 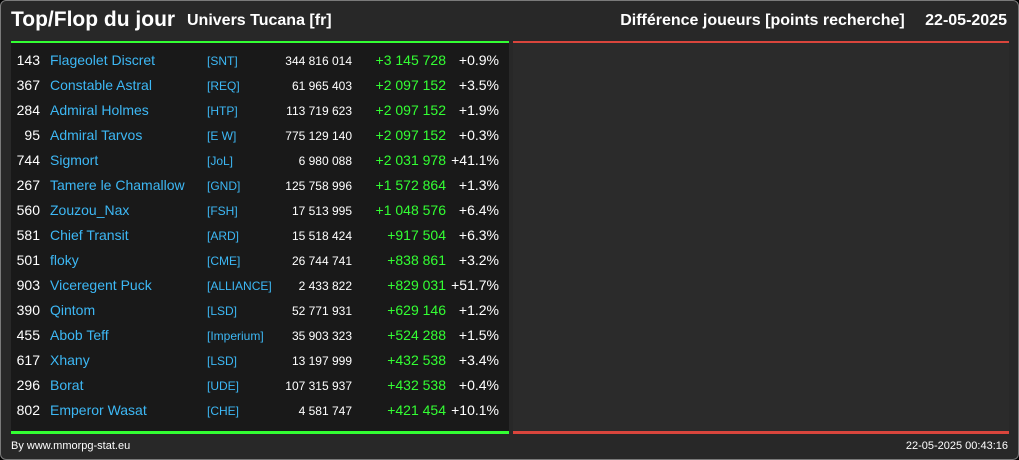 I want to click on player-rank: 455, so click(x=28, y=335).